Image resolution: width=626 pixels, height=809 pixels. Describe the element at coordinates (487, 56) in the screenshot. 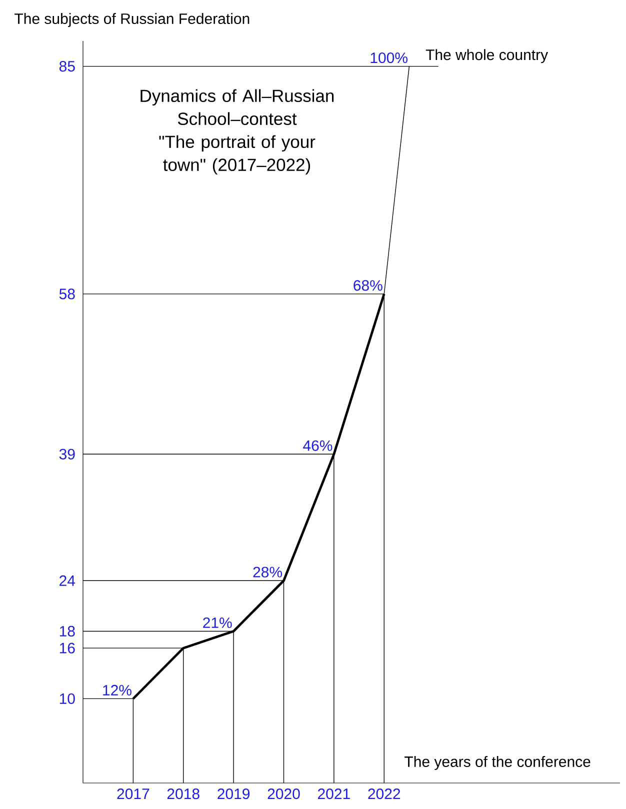

I see `ref-line-label: The whole country` at that location.